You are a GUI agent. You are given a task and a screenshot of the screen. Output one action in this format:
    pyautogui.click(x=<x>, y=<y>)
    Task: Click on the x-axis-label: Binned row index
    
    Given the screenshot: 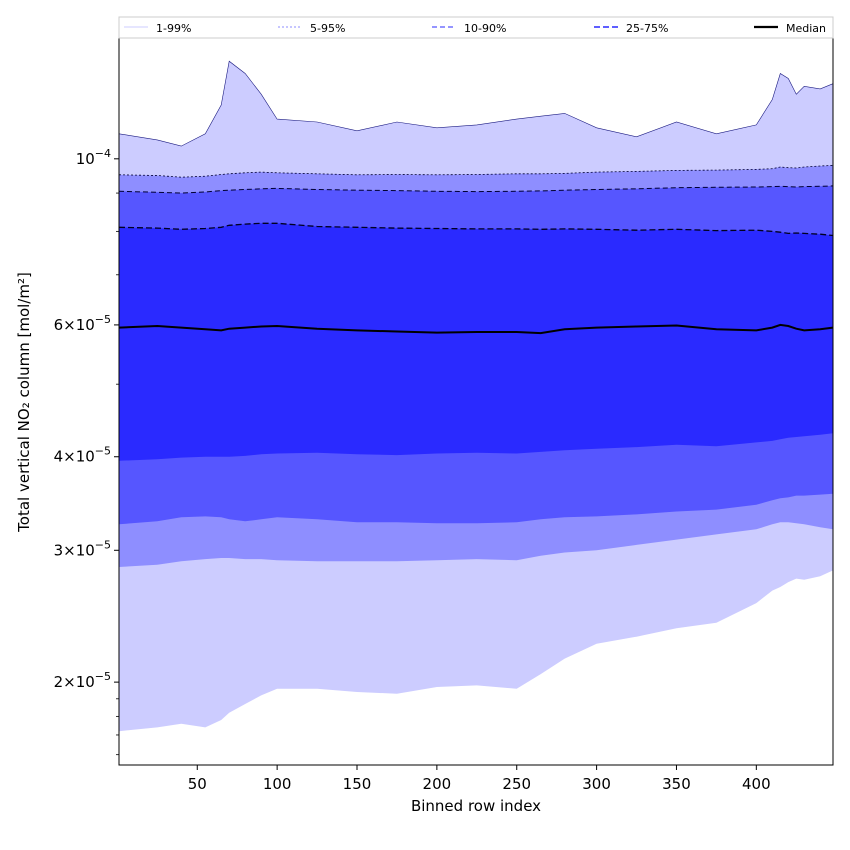 What is the action you would take?
    pyautogui.click(x=476, y=806)
    